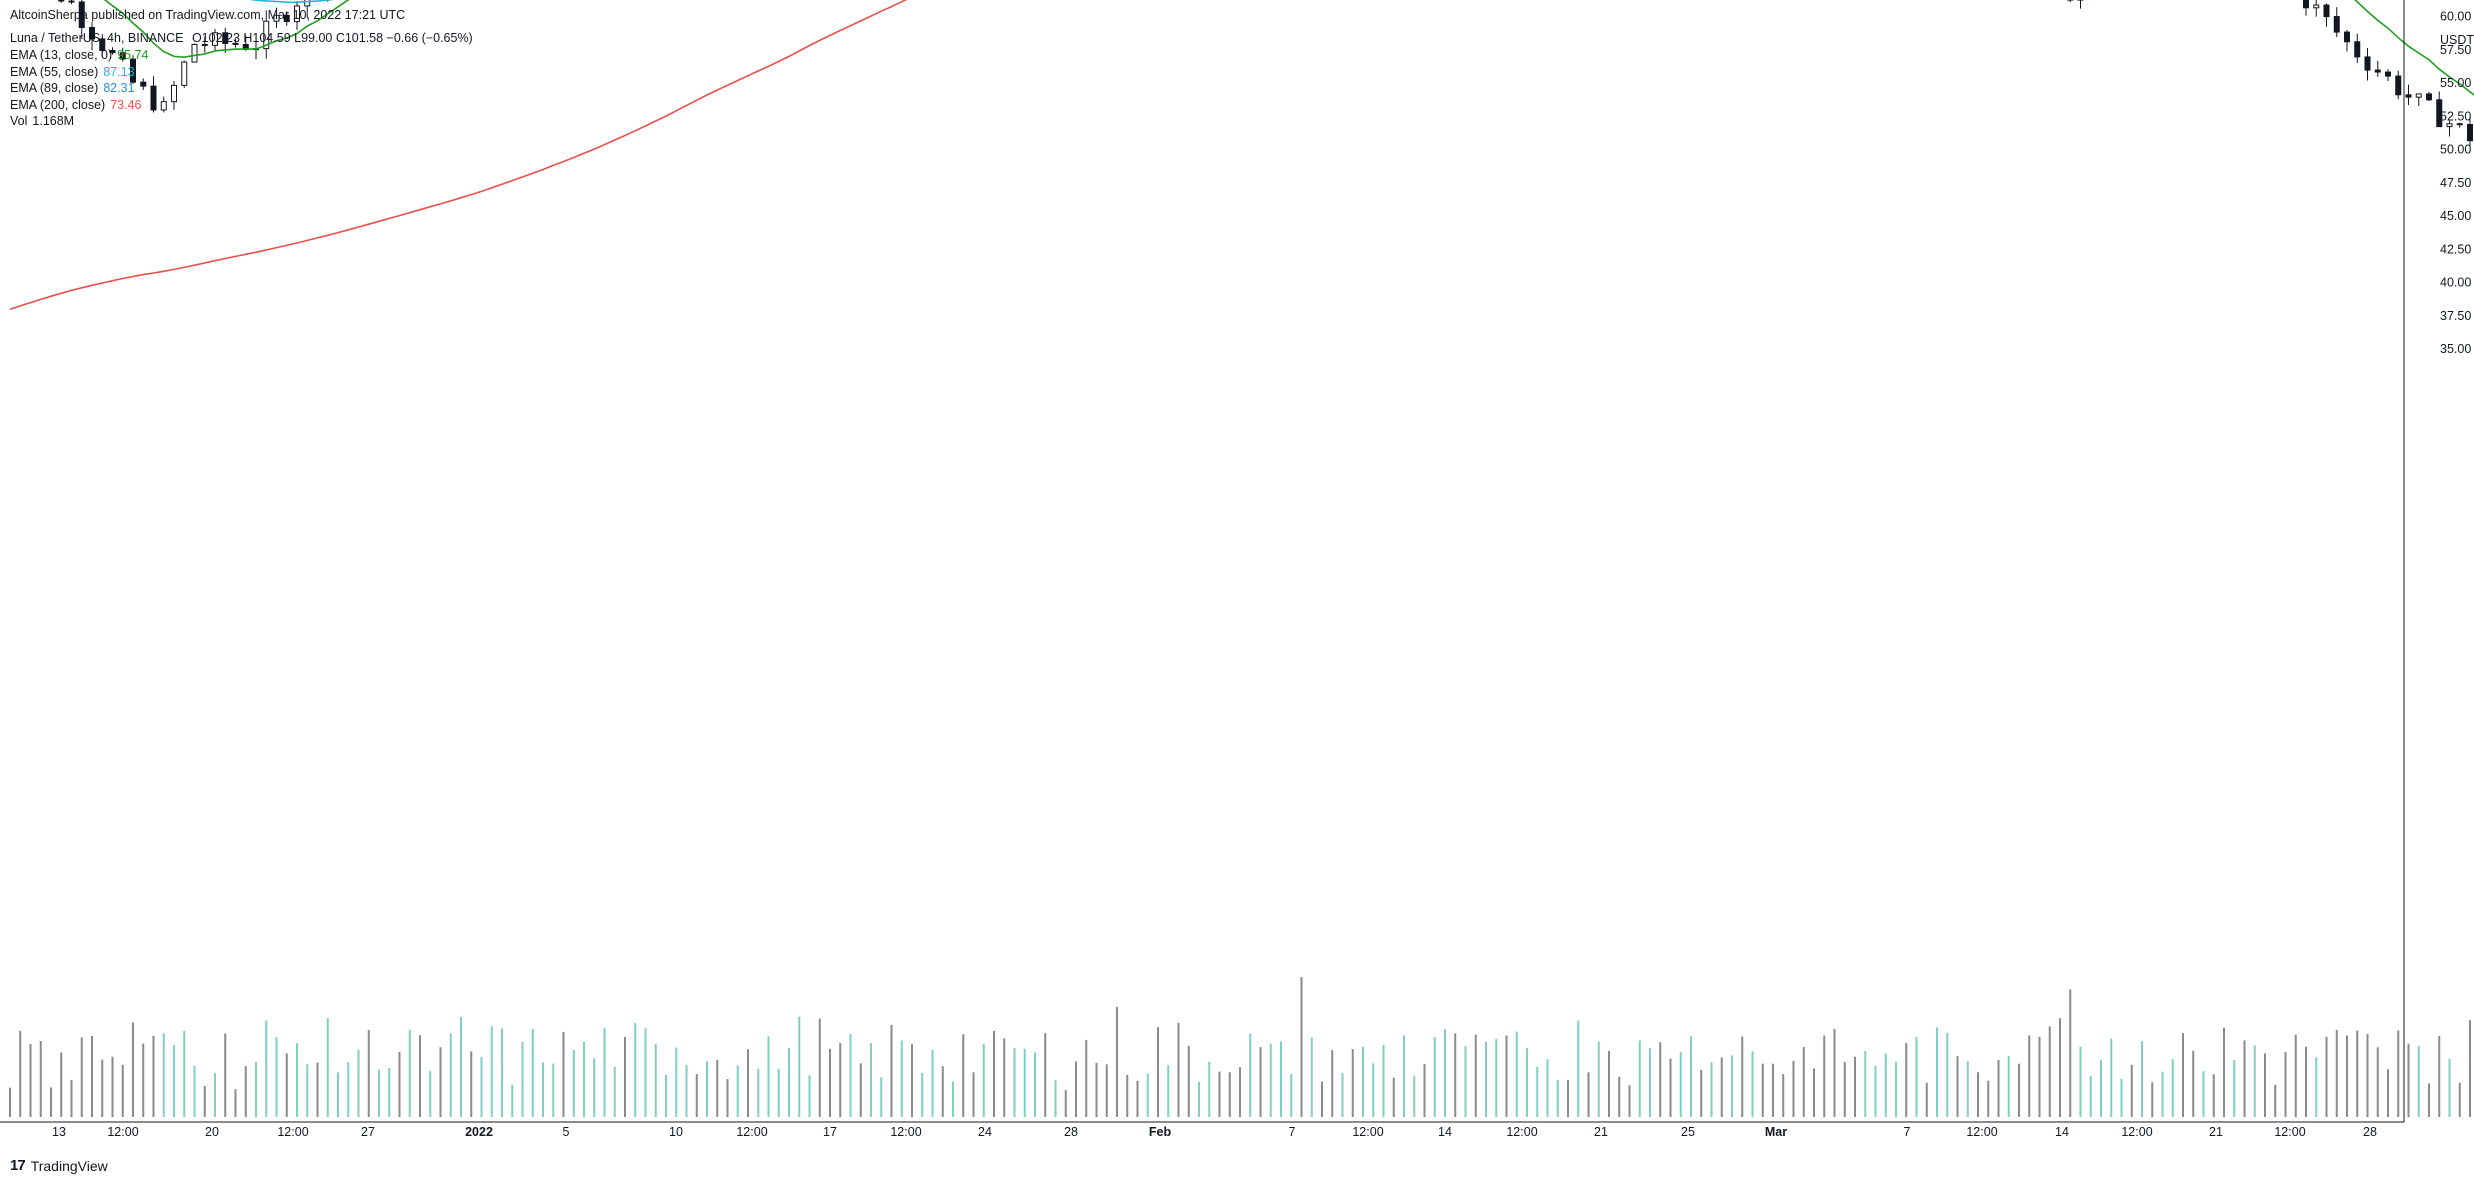  What do you see at coordinates (72, 72) in the screenshot?
I see `indicator-row: EMA (55, close) 87.13` at bounding box center [72, 72].